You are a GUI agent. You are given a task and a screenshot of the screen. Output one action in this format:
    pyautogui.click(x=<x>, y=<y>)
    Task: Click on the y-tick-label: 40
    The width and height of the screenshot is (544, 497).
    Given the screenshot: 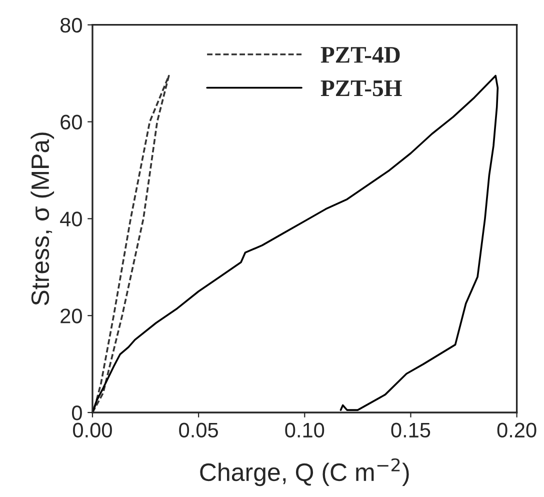 What is the action you would take?
    pyautogui.click(x=71, y=219)
    